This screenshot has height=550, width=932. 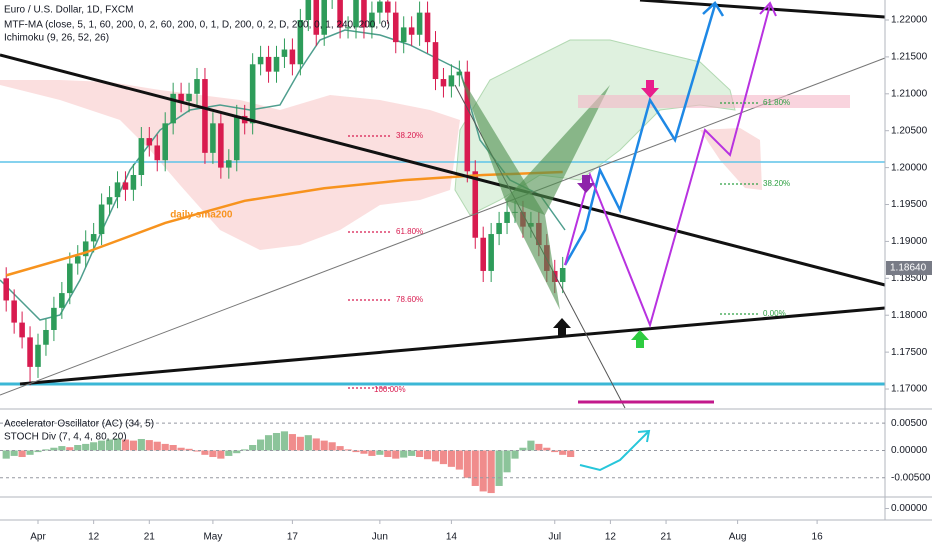 What do you see at coordinates (909, 167) in the screenshot?
I see `y-tick-label: 1.20000` at bounding box center [909, 167].